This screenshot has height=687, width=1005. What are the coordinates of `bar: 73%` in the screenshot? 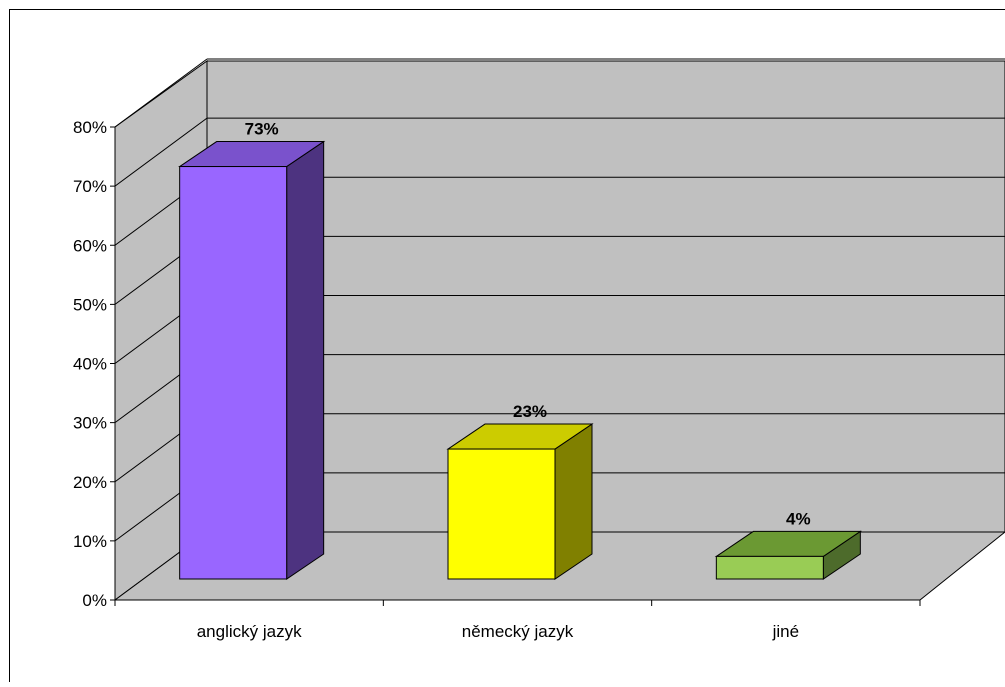 It's located at (252, 349).